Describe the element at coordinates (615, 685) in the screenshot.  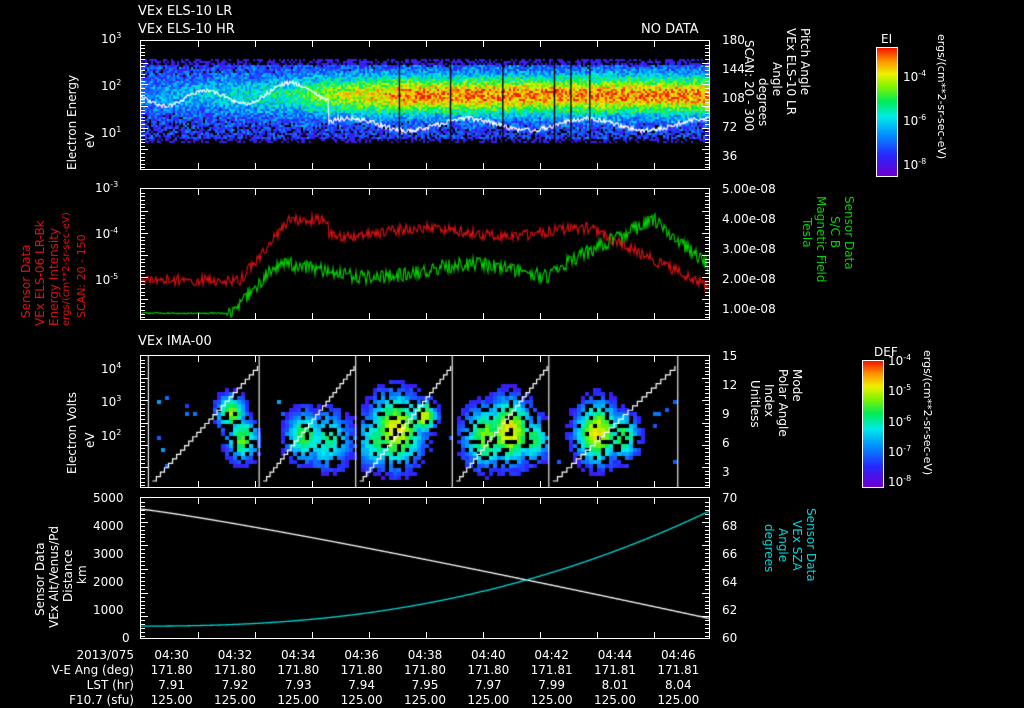
I see `table-cell-lst: 8.01` at that location.